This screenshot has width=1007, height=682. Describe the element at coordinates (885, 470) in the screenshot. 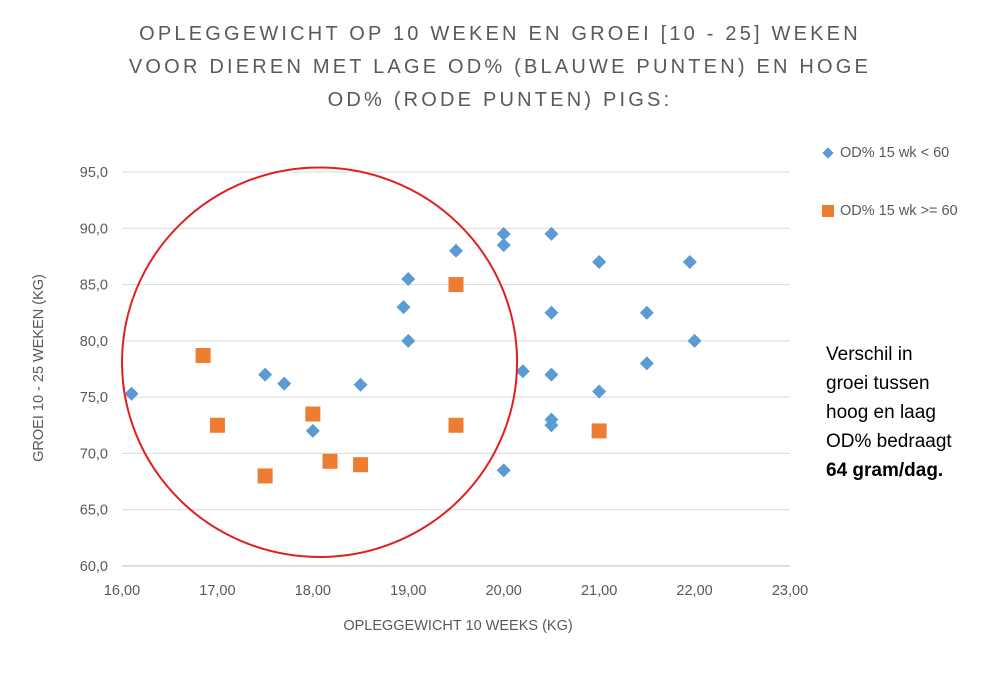

I see `annotation-bold: 64 gram/dag.` at that location.